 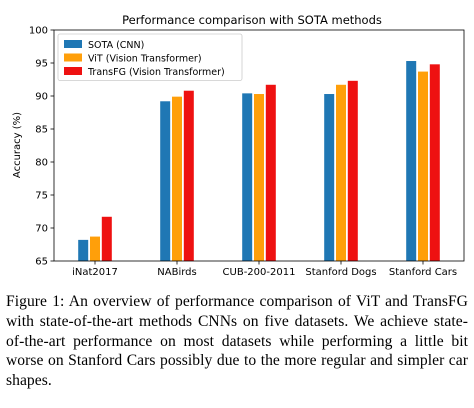 What do you see at coordinates (156, 72) in the screenshot?
I see `legend-label-3: TransFG (Vision Transformer)` at bounding box center [156, 72].